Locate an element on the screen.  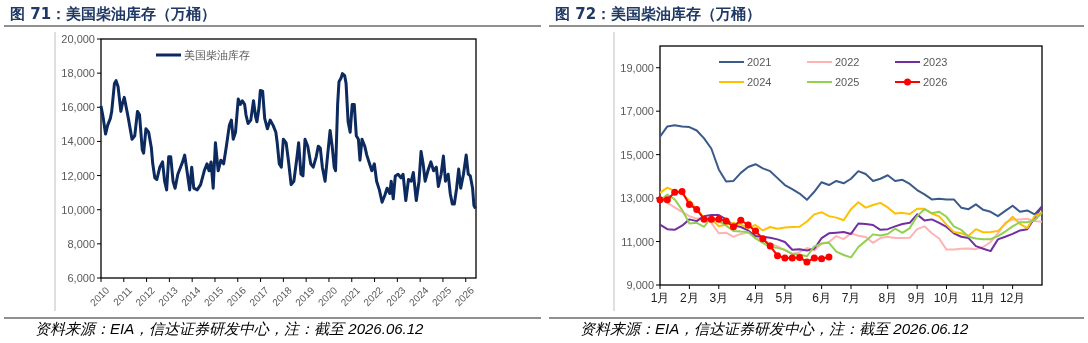
legend-label: 2024 is located at coordinates (759, 82).